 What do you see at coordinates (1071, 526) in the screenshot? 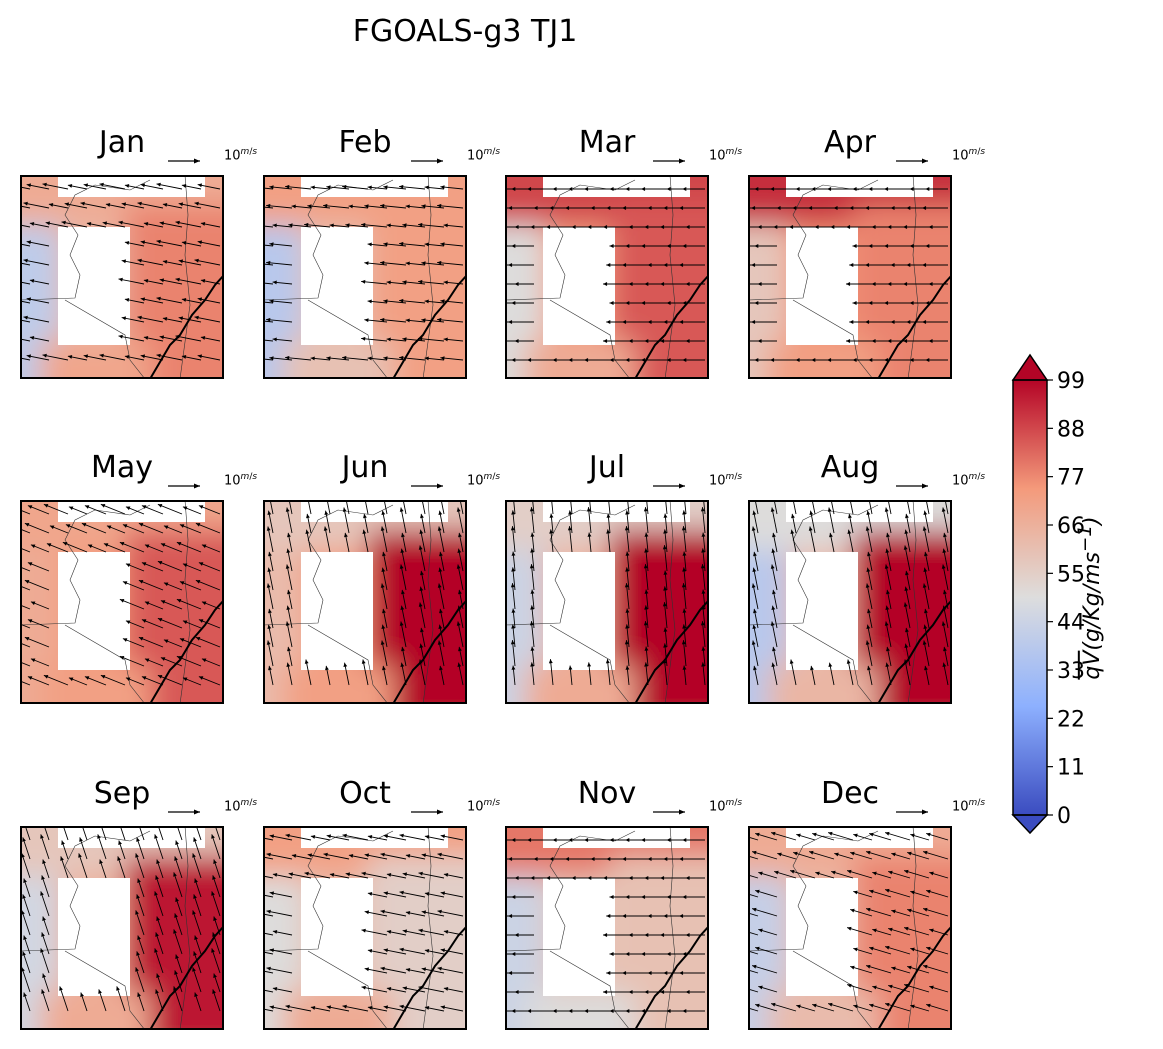
I see `colorbar-tick-label: 66` at bounding box center [1071, 526].